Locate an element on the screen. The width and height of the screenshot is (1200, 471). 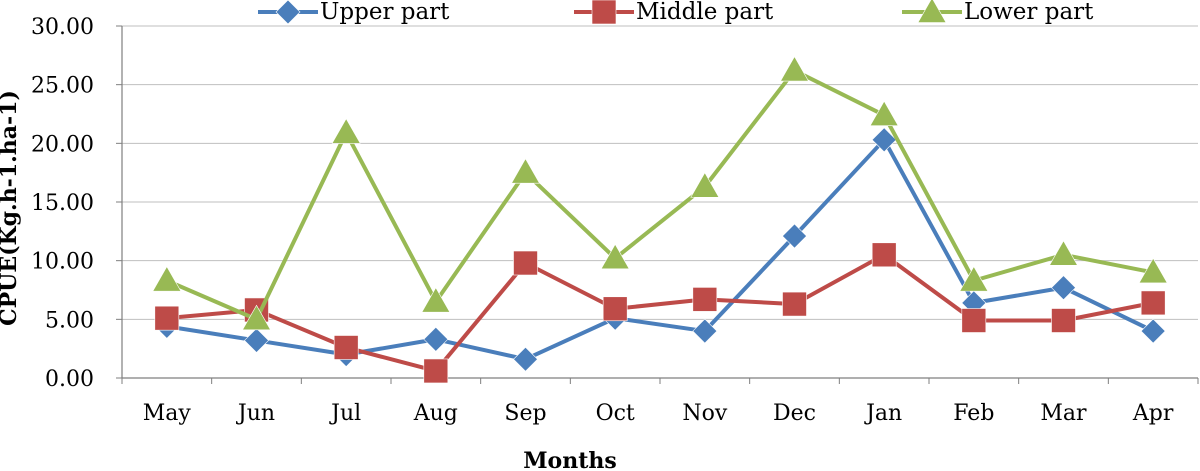
x-tick-label: Feb is located at coordinates (973, 413).